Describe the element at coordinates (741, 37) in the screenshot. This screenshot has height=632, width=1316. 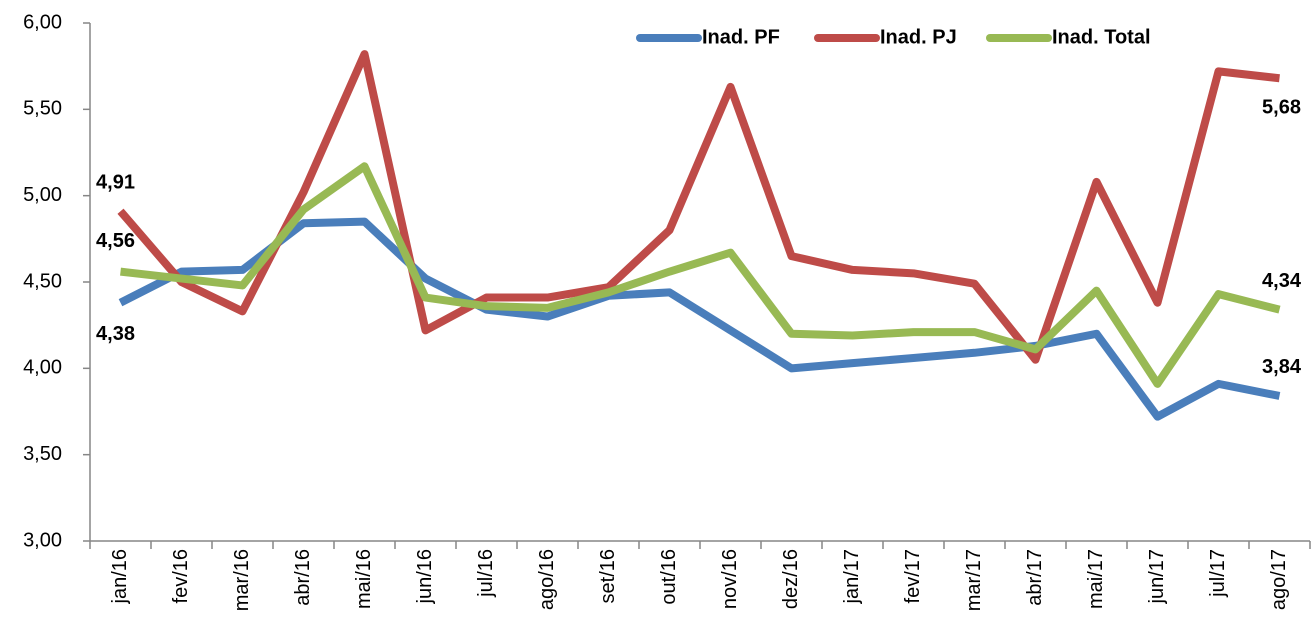
I see `legend-label: Inad. PF` at that location.